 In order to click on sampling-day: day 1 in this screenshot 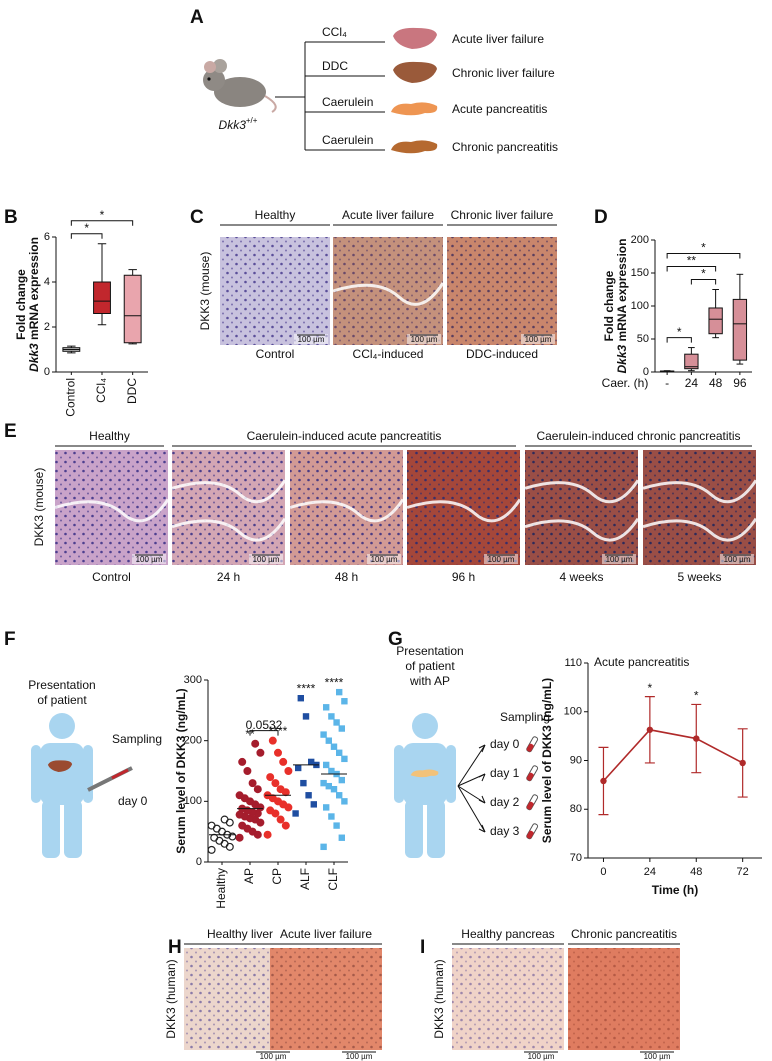, I will do `click(505, 773)`.